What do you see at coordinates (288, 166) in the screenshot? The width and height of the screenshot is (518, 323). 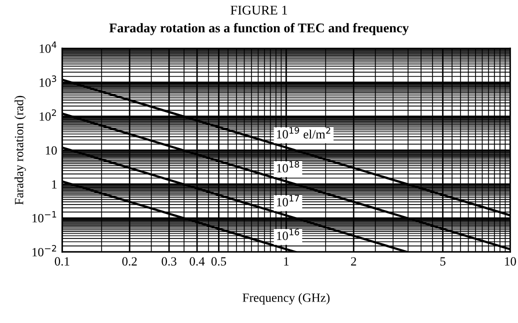 I see `series-label: 10$^{18}$` at bounding box center [288, 166].